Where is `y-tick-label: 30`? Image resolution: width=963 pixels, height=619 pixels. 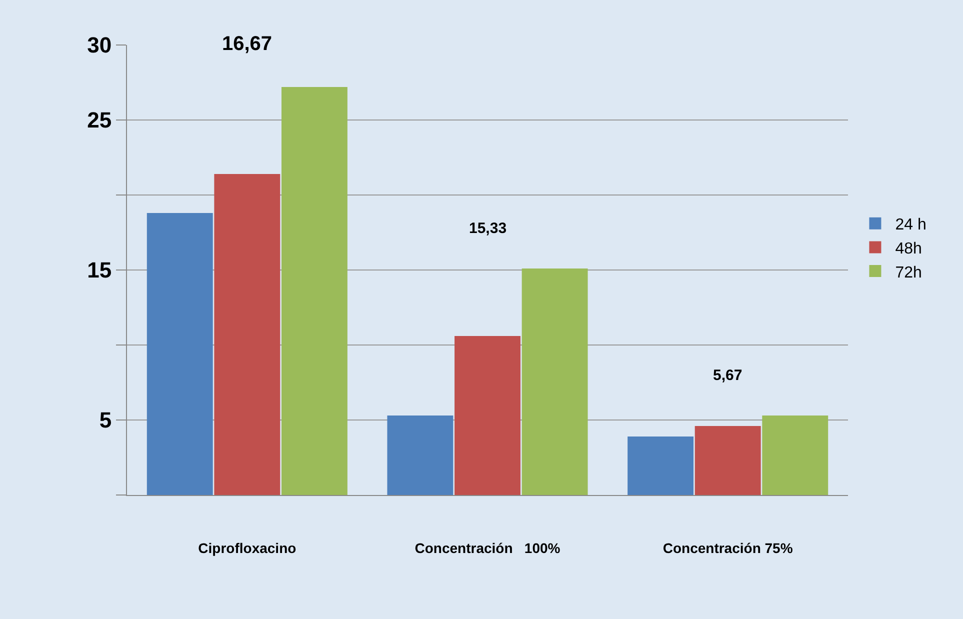 y-tick-label: 30 is located at coordinates (99, 45).